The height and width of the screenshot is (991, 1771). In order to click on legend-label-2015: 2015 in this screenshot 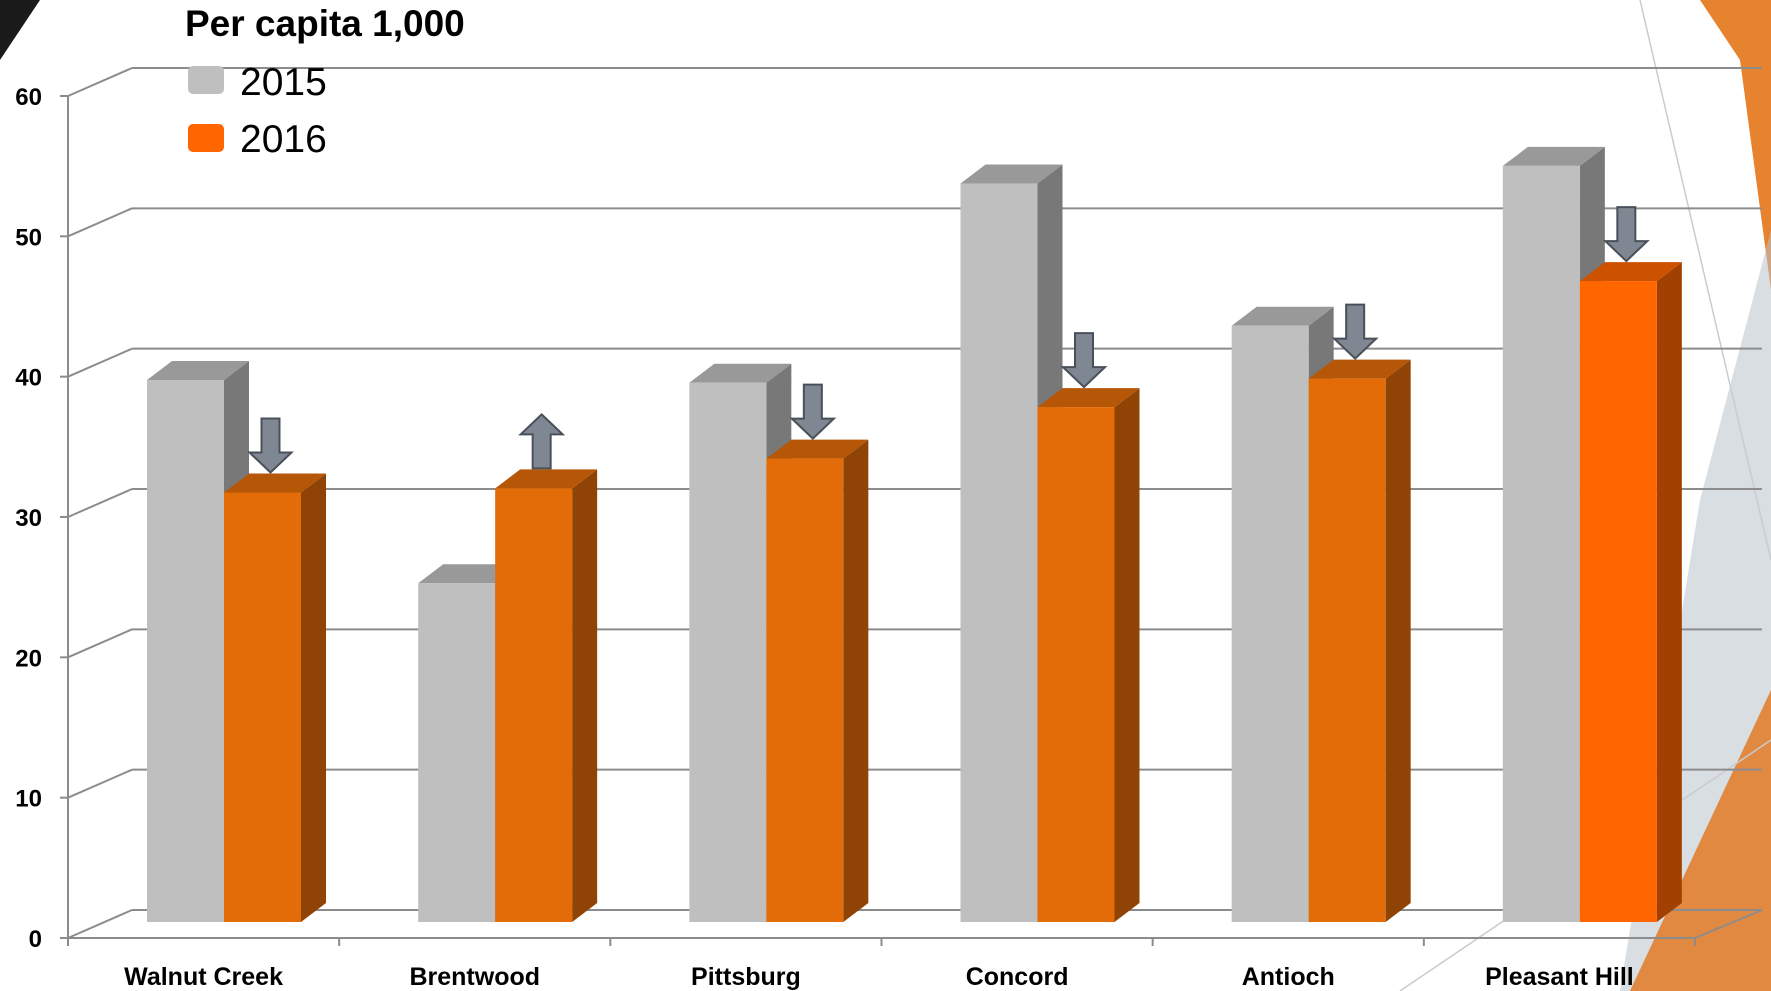, I will do `click(283, 82)`.